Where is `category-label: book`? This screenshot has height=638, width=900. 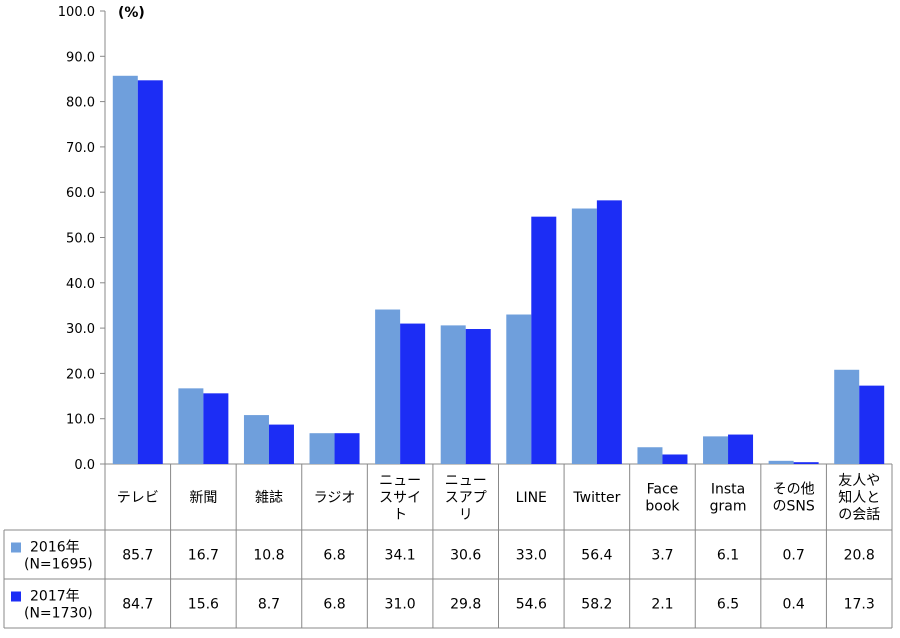
category-label: book is located at coordinates (662, 507).